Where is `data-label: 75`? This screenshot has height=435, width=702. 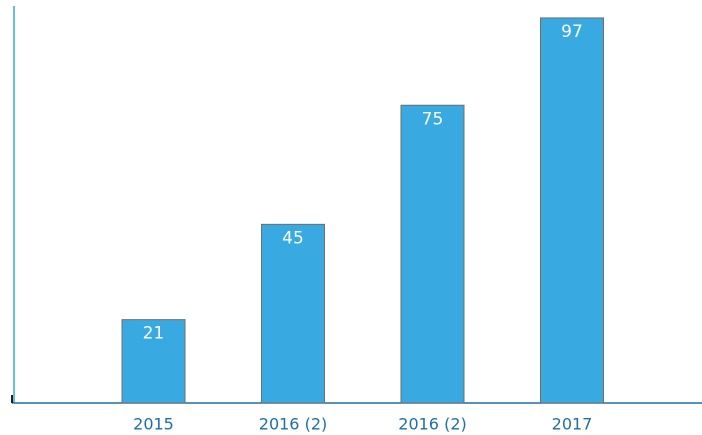 data-label: 75 is located at coordinates (433, 119).